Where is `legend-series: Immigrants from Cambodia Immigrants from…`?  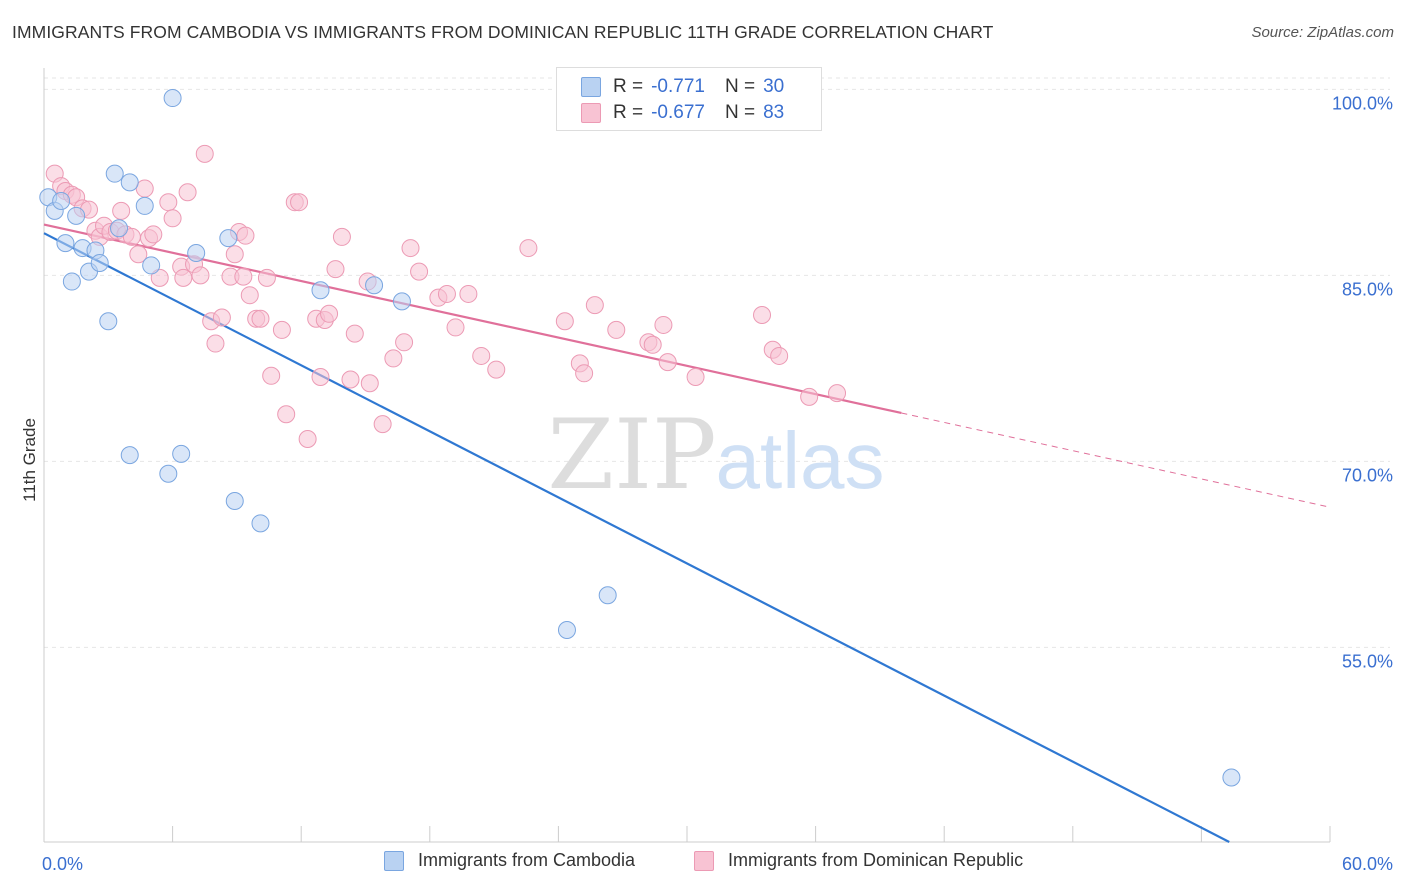
legend-series: Immigrants from Cambodia Immigrants from… is located at coordinates (703, 865).